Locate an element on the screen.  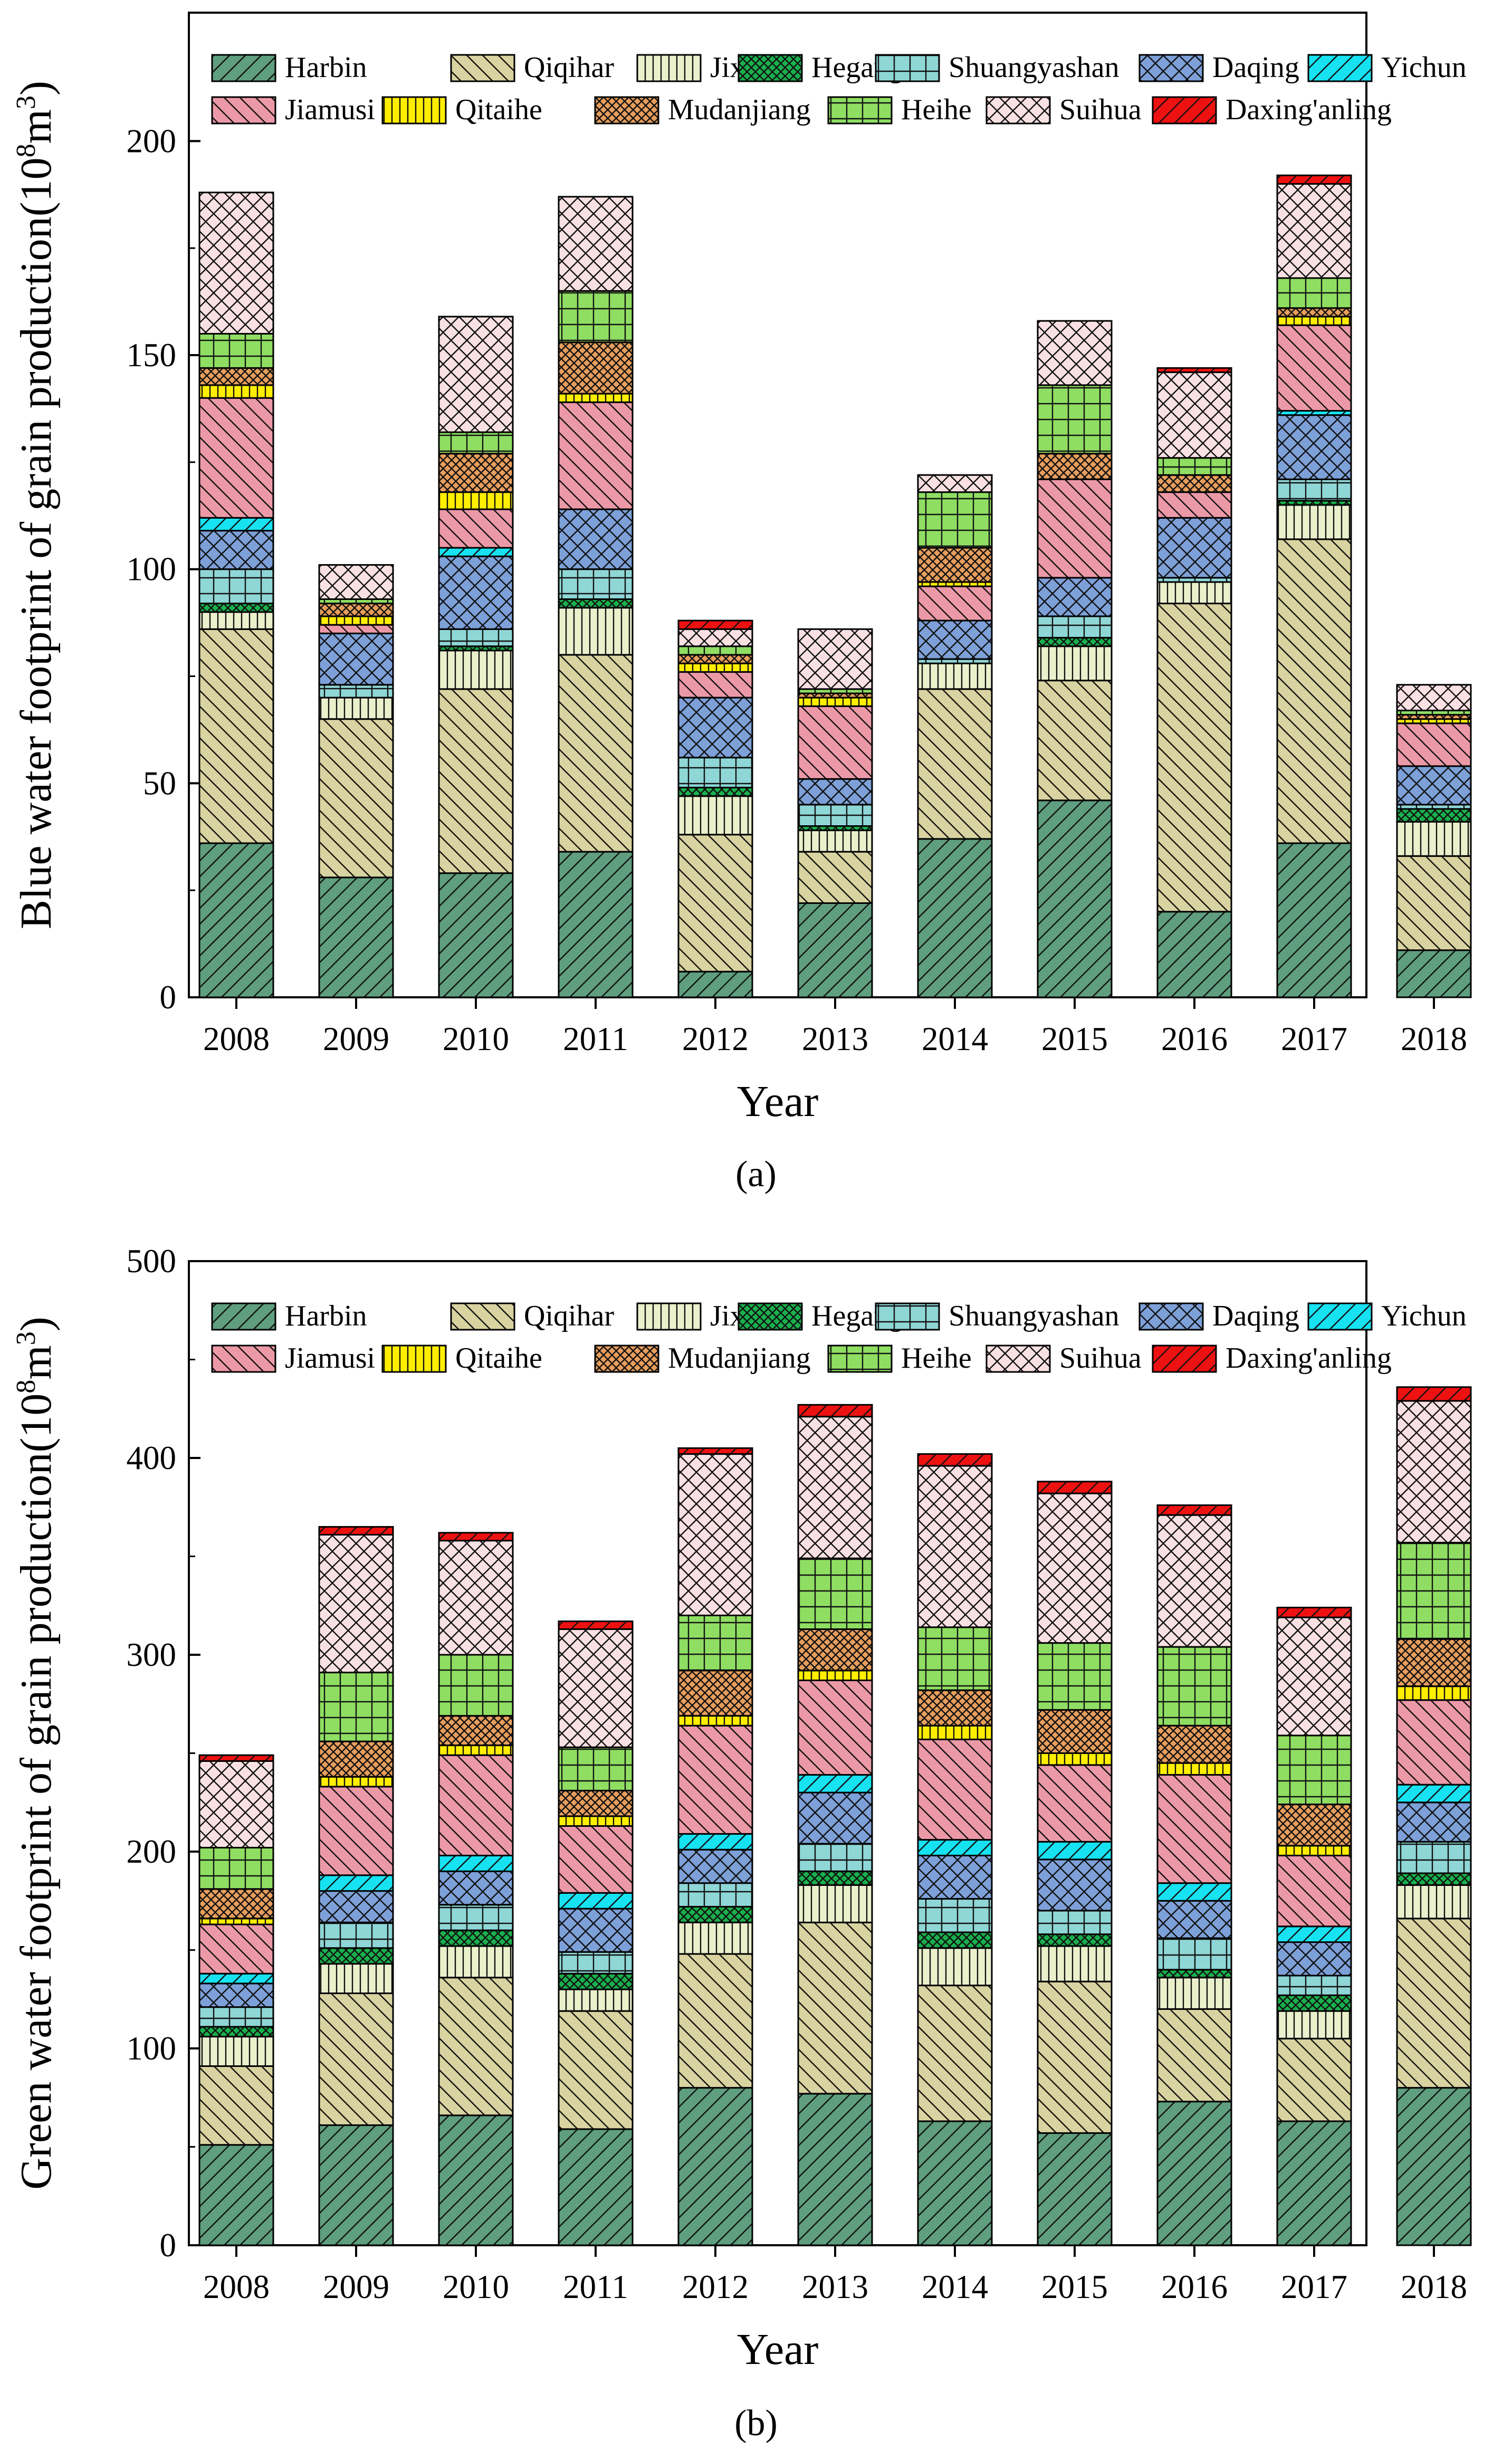
bar-segment-qiqihar-2011 is located at coordinates (596, 2070).